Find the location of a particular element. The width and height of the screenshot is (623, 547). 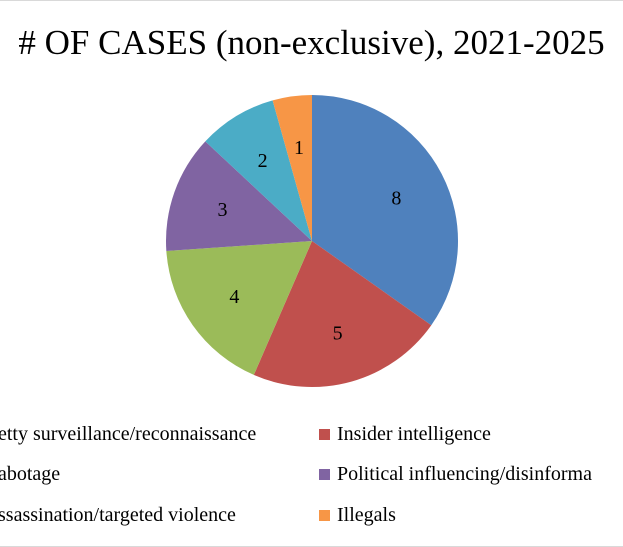

data-label-illegals: 1 is located at coordinates (299, 148).